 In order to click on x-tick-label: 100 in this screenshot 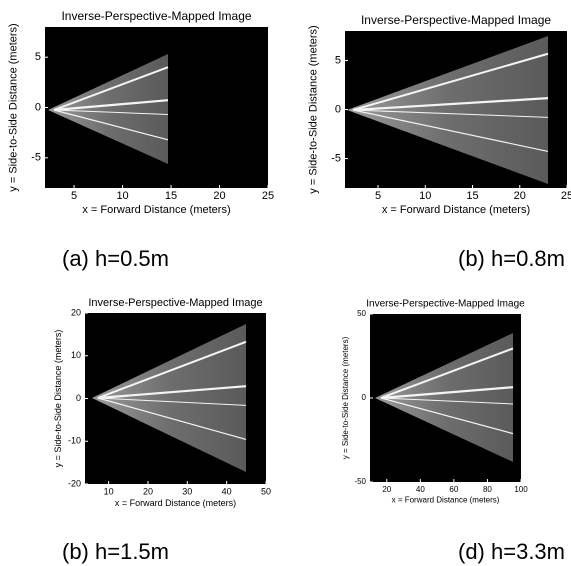, I will do `click(521, 489)`.